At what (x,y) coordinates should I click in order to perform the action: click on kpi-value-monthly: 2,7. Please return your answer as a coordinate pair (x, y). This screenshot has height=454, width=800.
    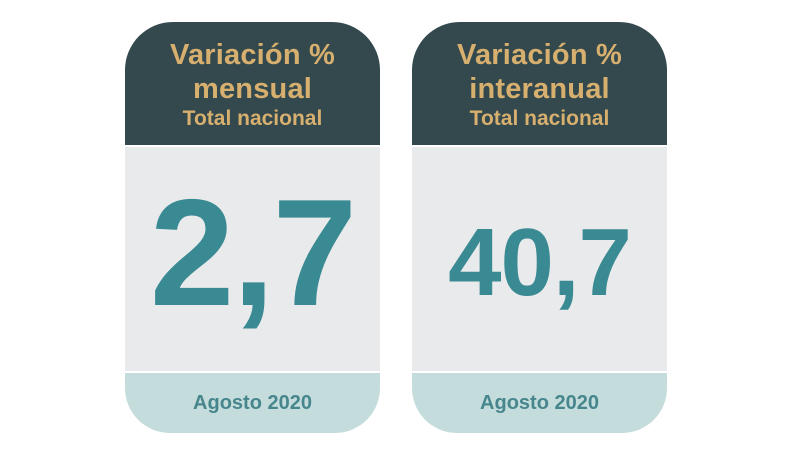
    Looking at the image, I should click on (253, 252).